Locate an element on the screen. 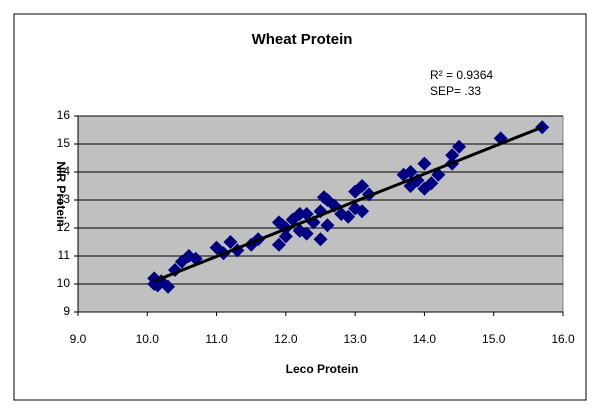 The width and height of the screenshot is (595, 415). y-tick-label: 15 is located at coordinates (64, 143).